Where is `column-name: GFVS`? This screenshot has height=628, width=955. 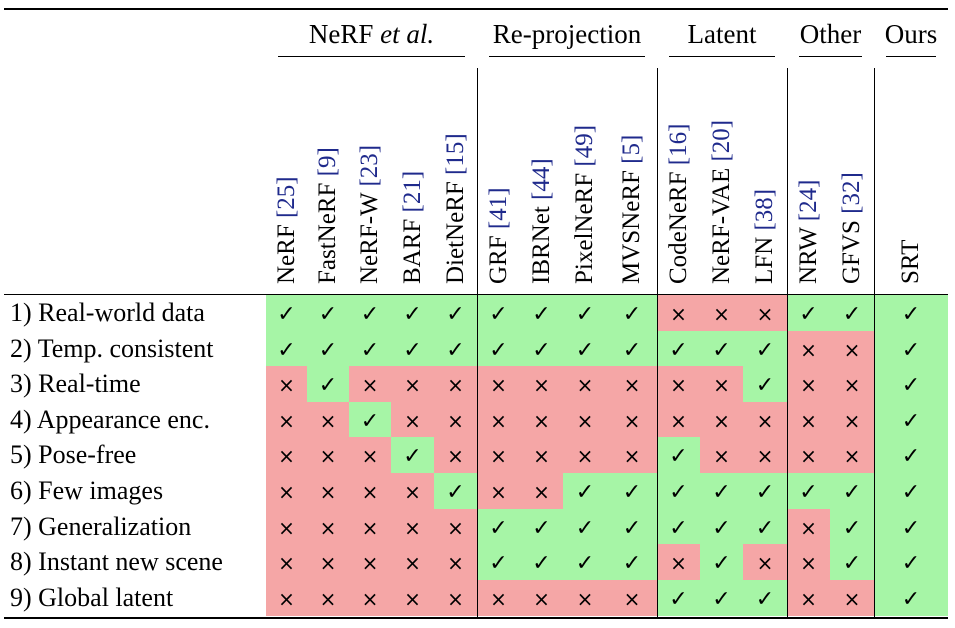 column-name: GFVS is located at coordinates (851, 248).